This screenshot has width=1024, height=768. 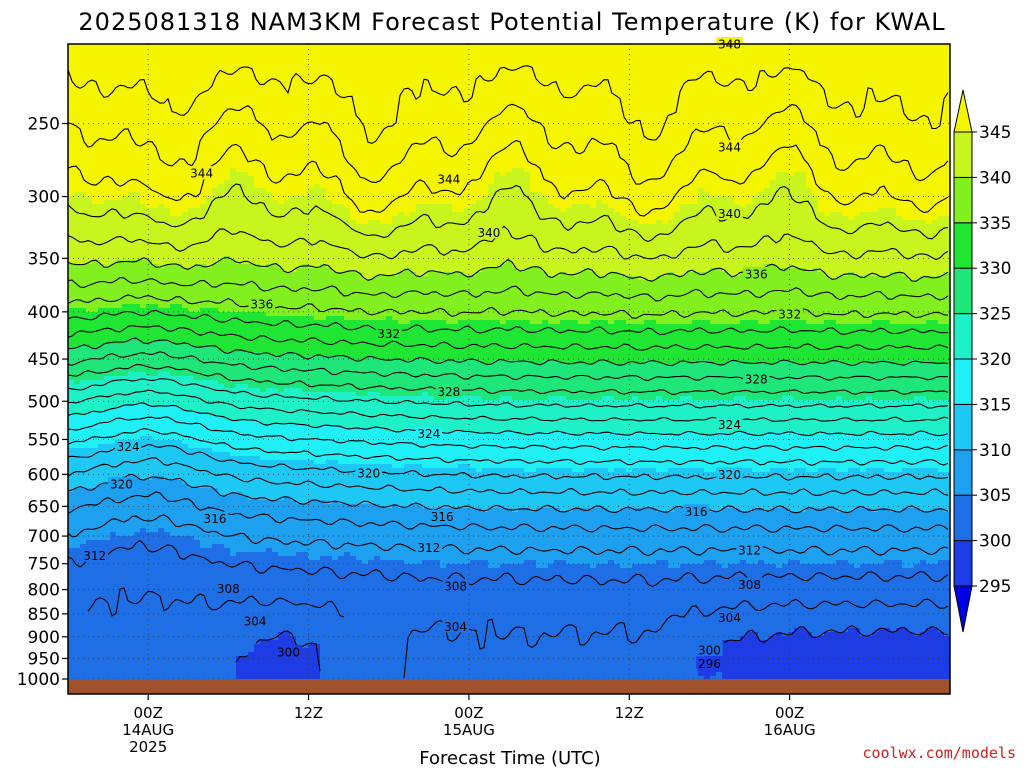 What do you see at coordinates (455, 626) in the screenshot?
I see `contour-label: 304` at bounding box center [455, 626].